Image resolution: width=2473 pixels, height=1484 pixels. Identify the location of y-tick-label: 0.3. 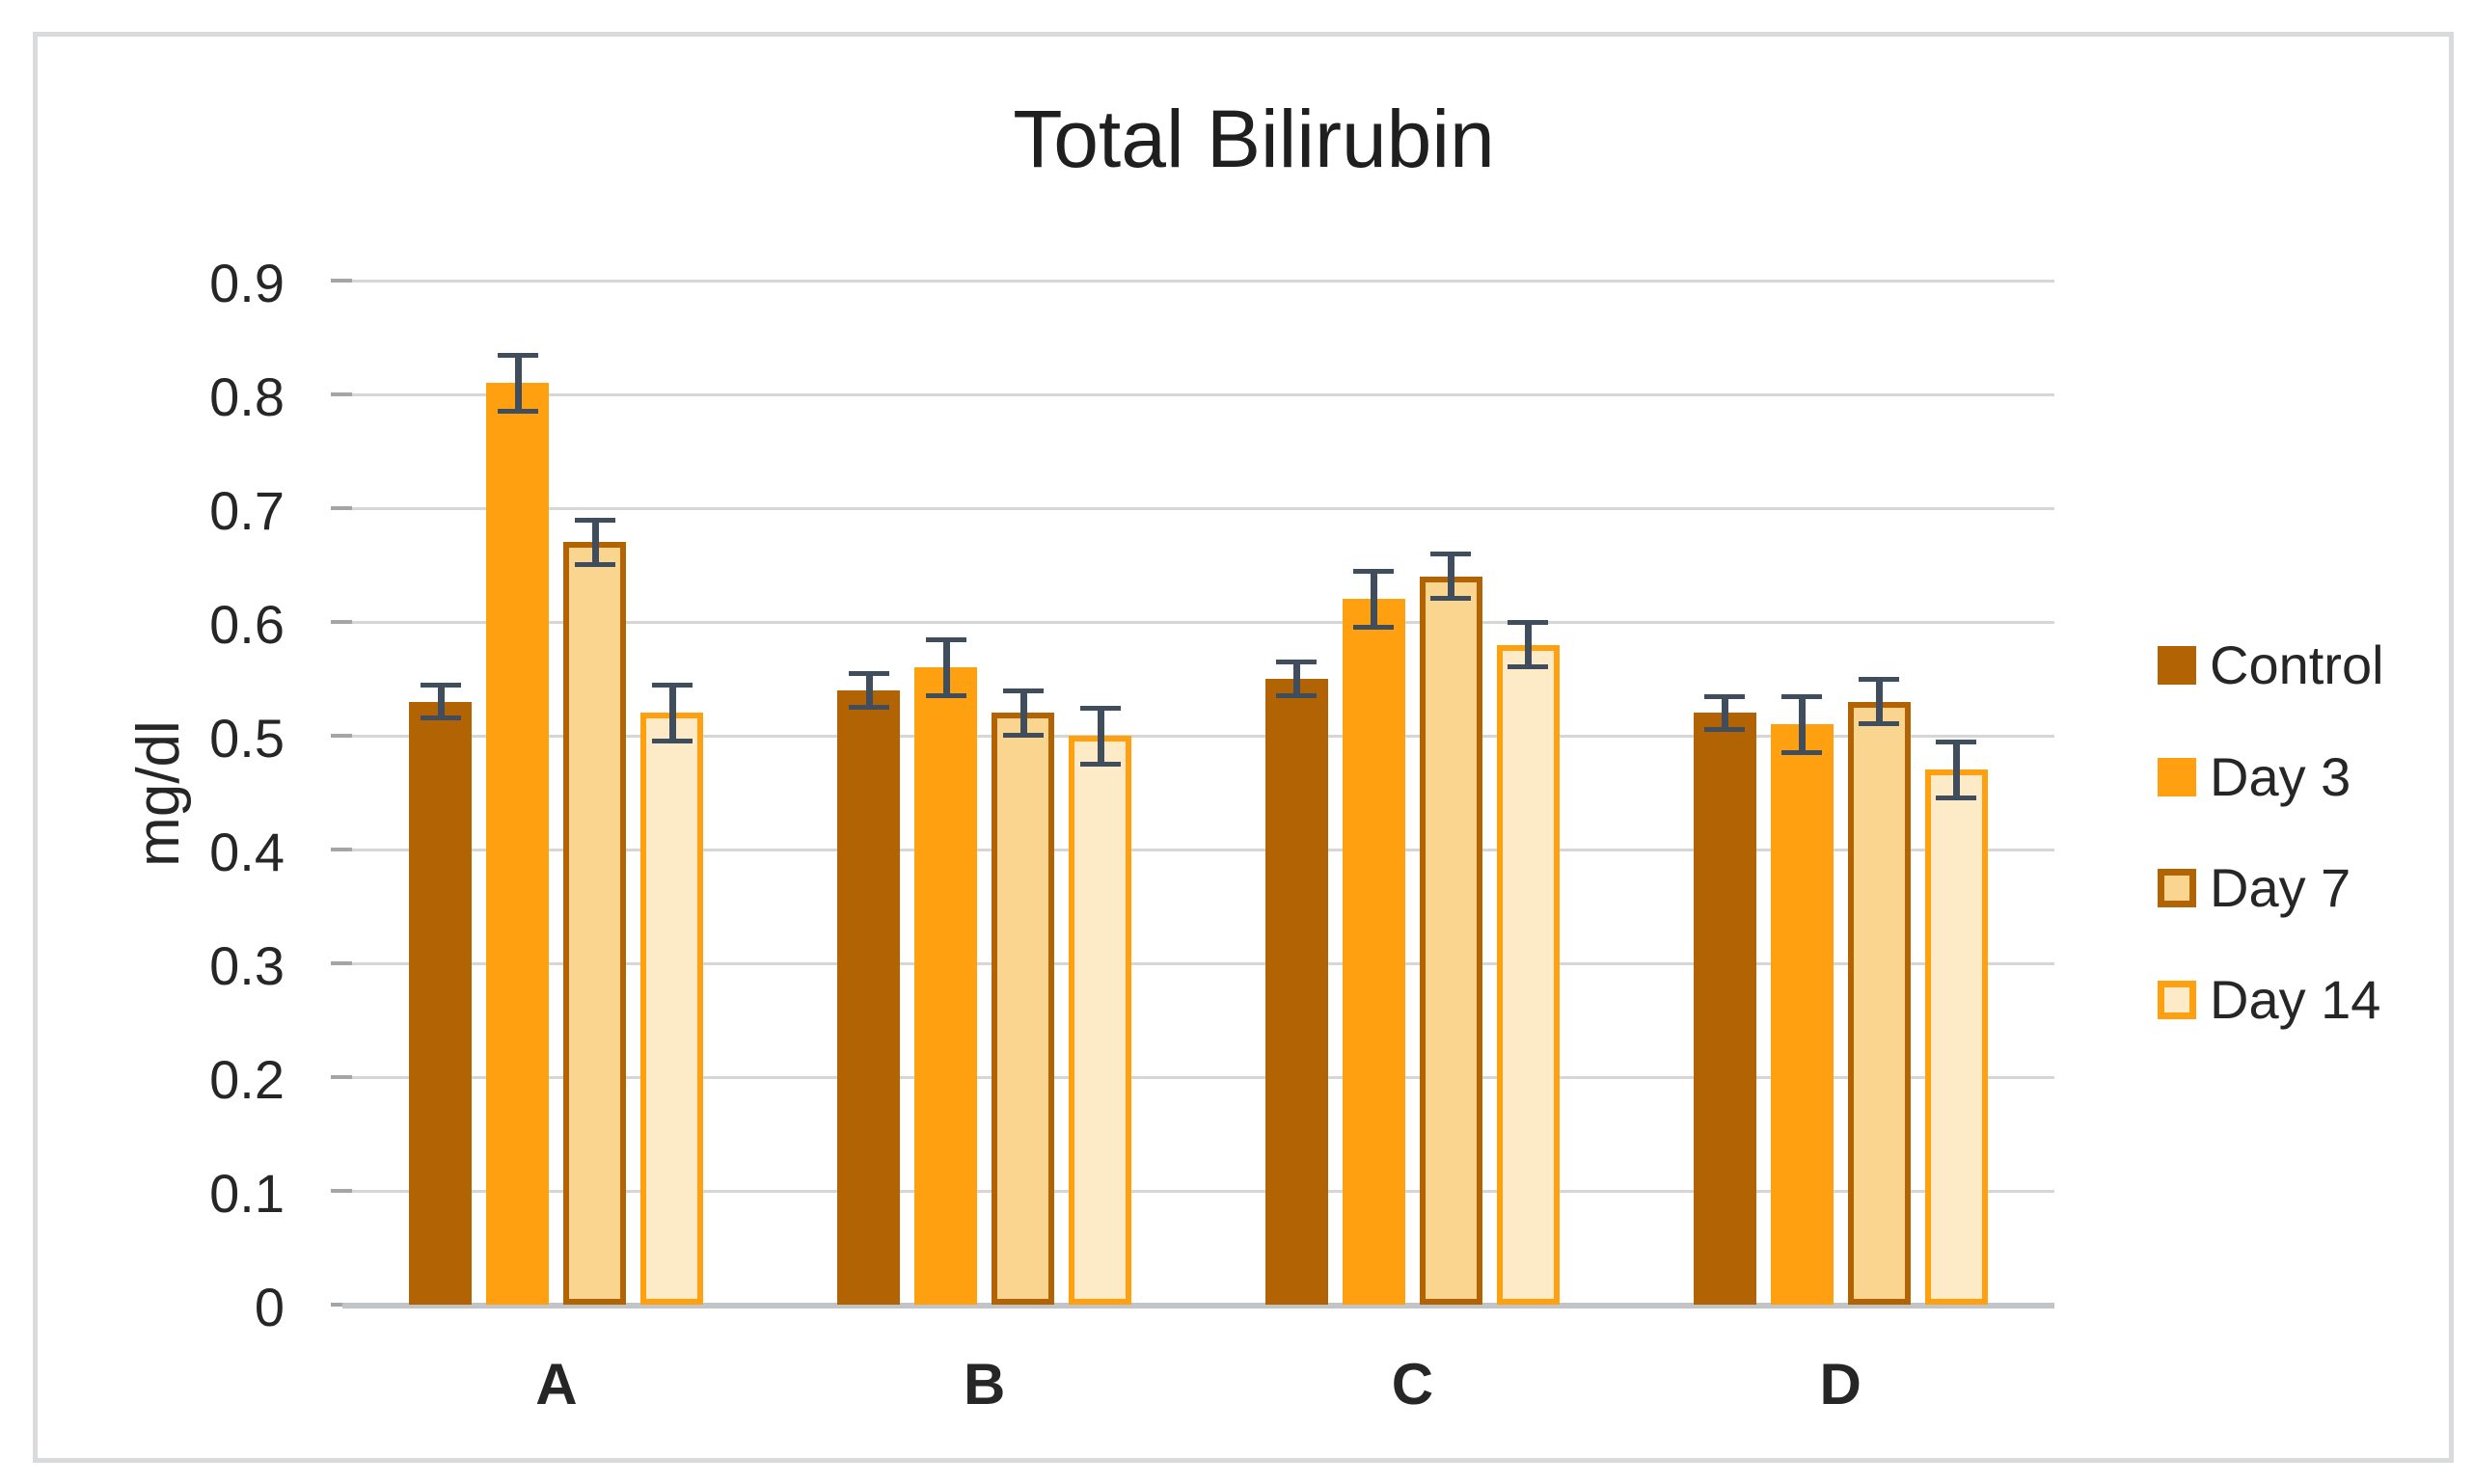
(247, 965).